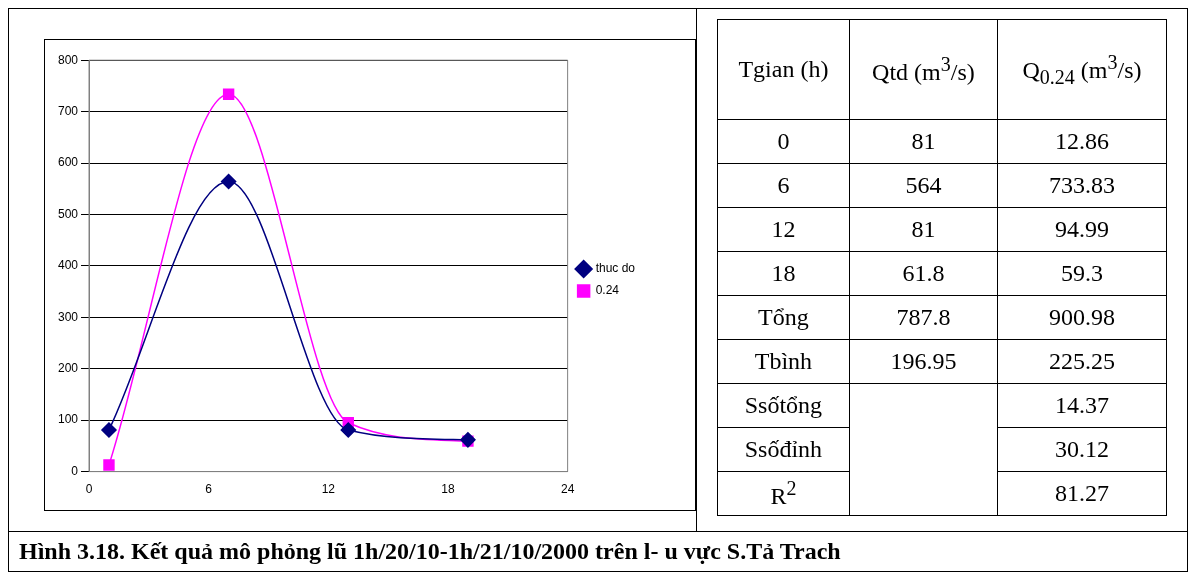  What do you see at coordinates (783, 449) in the screenshot?
I see `text: Ssốđỉnh` at bounding box center [783, 449].